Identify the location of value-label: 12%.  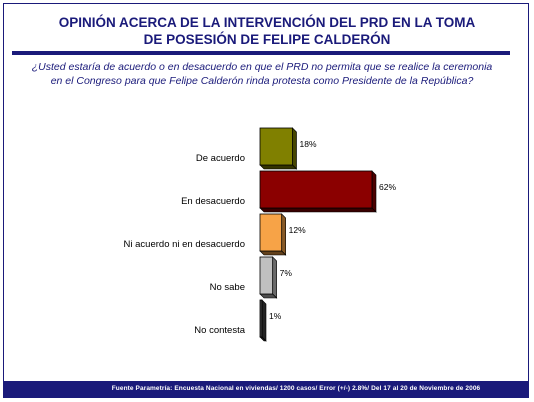
(297, 230).